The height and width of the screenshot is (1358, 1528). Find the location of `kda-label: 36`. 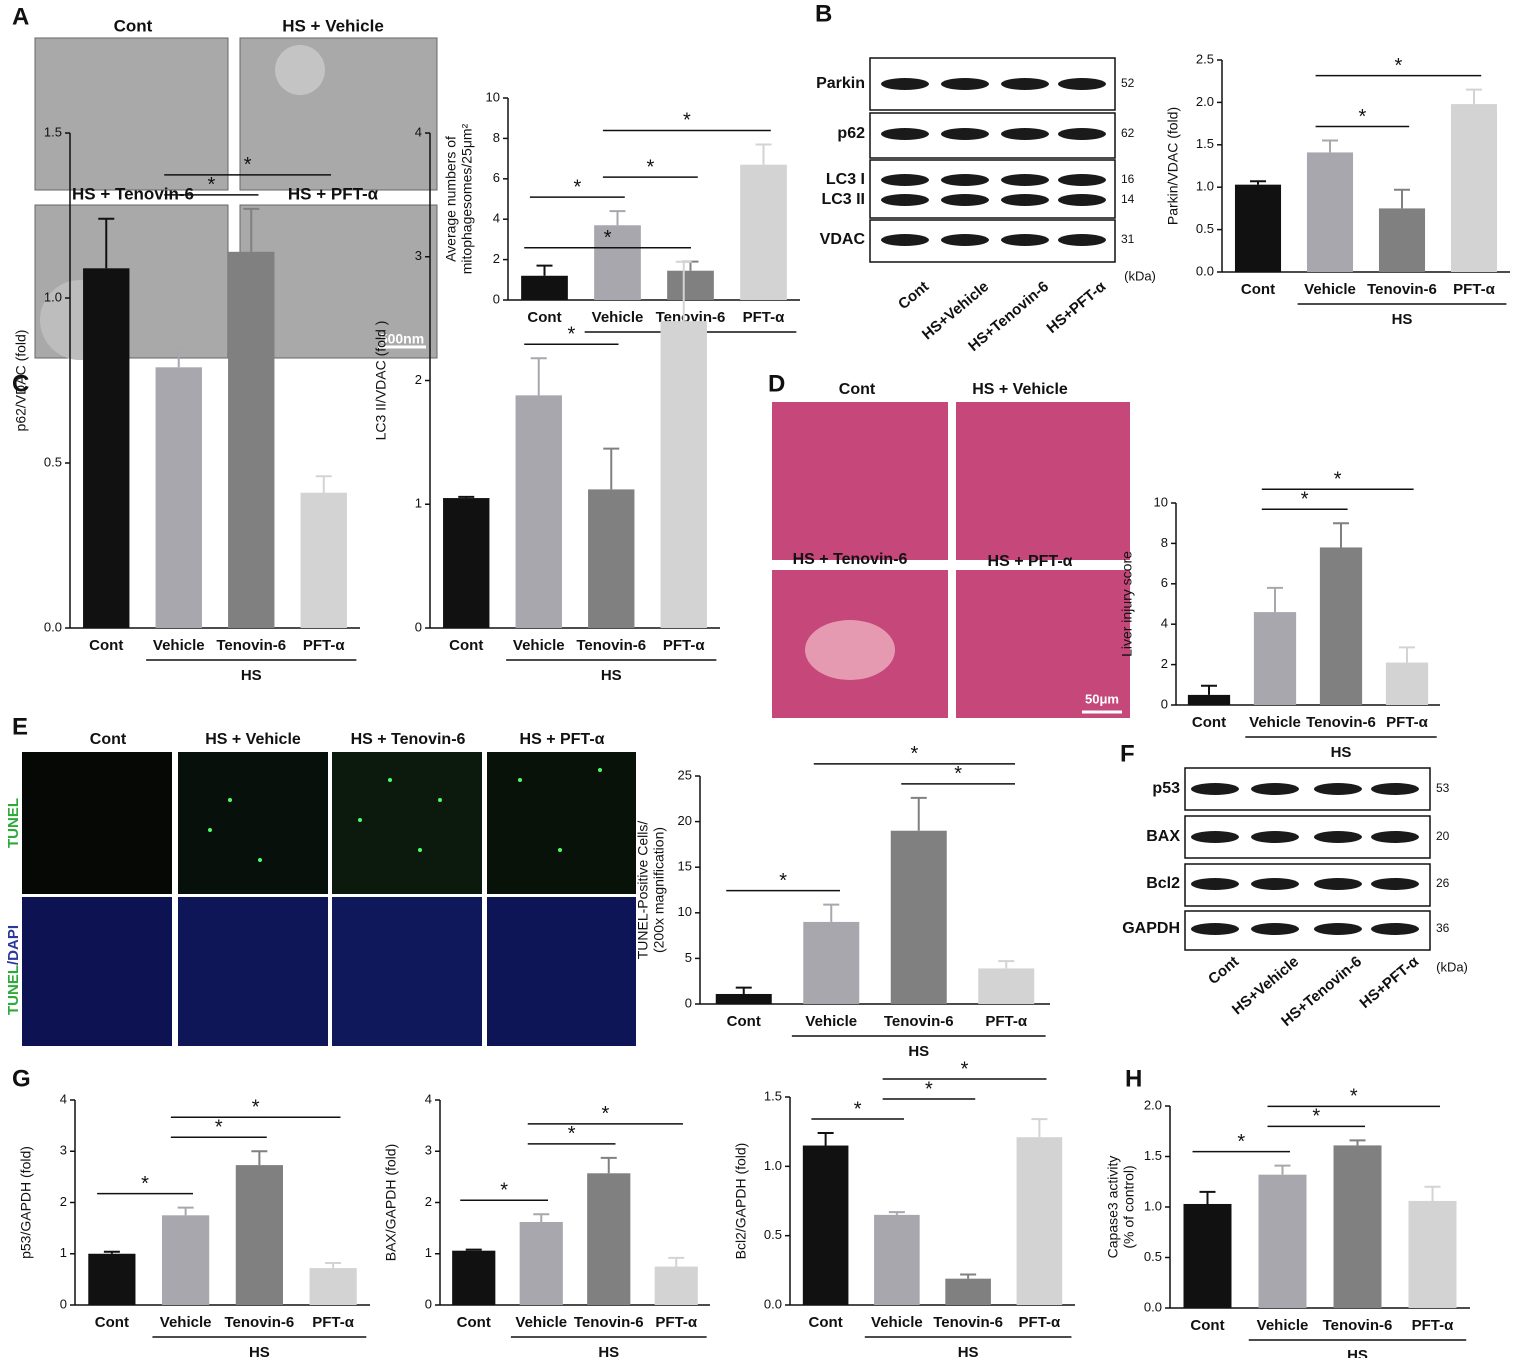

kda-label: 36 is located at coordinates (1443, 928).